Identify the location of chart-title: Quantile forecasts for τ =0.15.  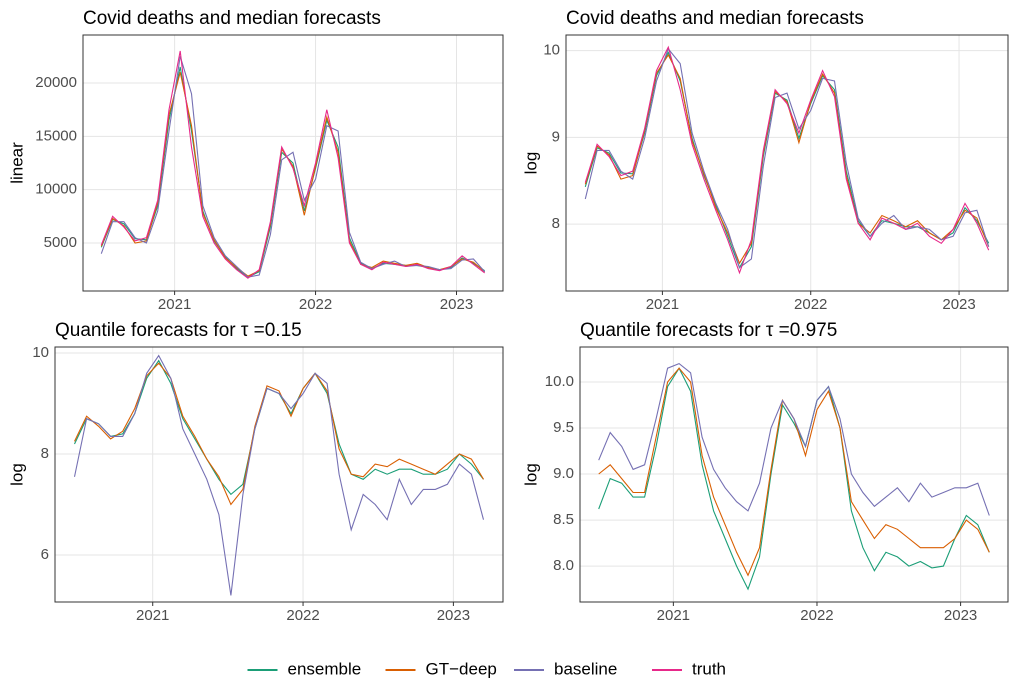
(178, 330).